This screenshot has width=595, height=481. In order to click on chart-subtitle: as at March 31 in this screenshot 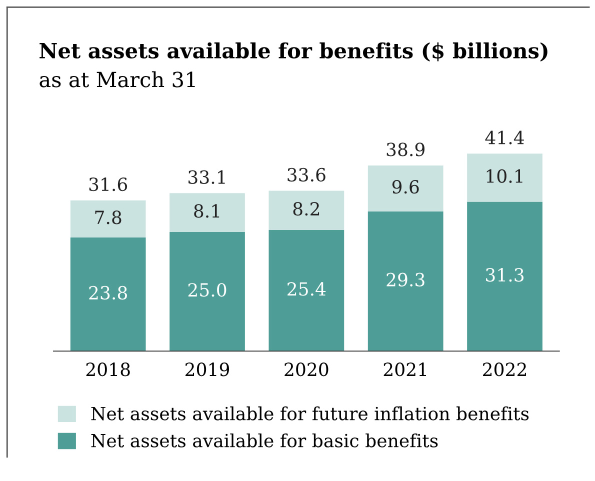, I will do `click(117, 79)`.